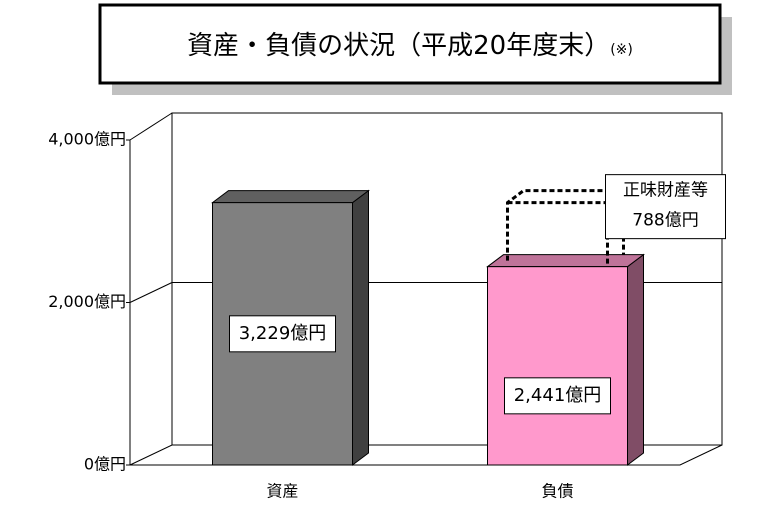 Image resolution: width=758 pixels, height=506 pixels. I want to click on annotation-box, so click(665, 207).